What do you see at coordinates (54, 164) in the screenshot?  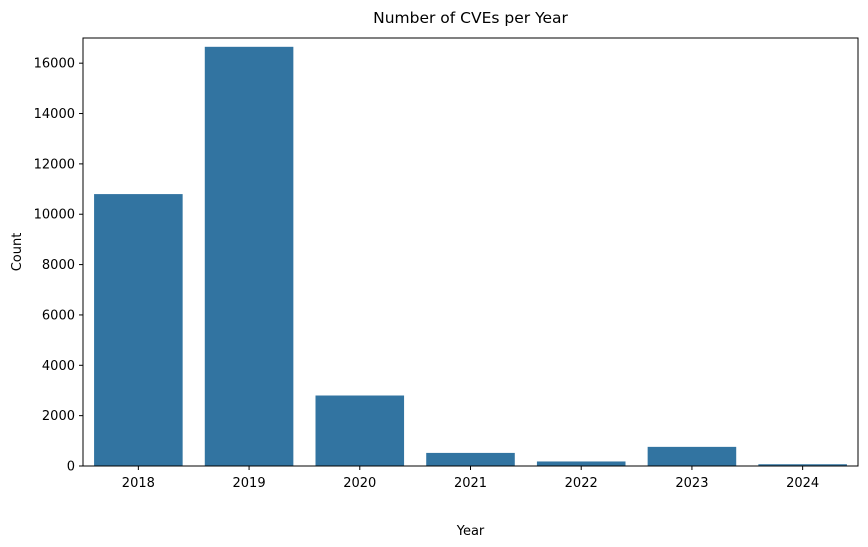 I see `y-tick-label: 12000` at bounding box center [54, 164].